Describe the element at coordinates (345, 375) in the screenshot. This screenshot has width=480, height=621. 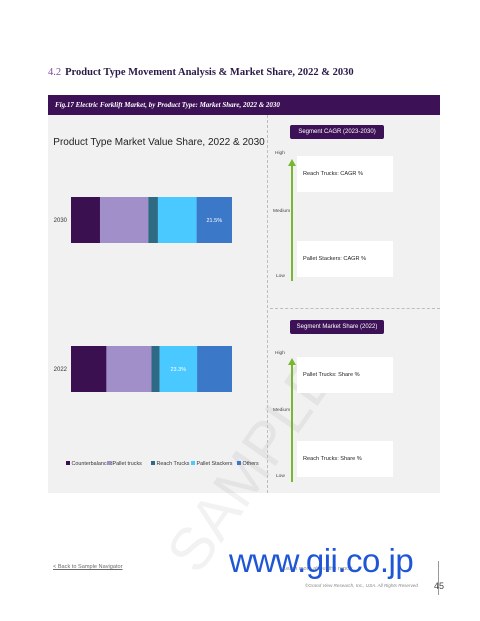
I see `share-item-high: Pallet Trucks: Share %` at that location.